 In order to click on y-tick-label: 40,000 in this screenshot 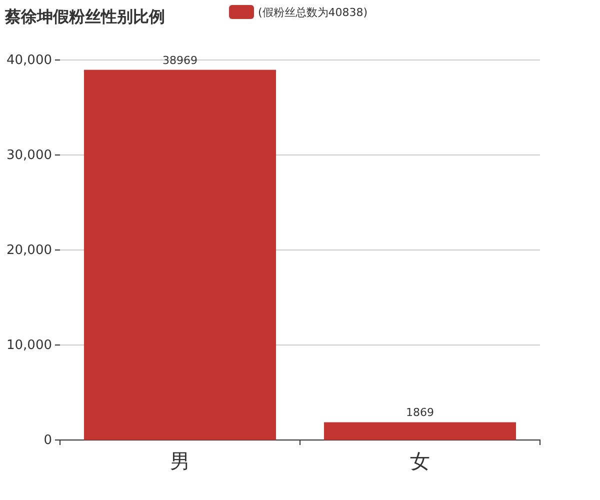, I will do `click(29, 60)`.